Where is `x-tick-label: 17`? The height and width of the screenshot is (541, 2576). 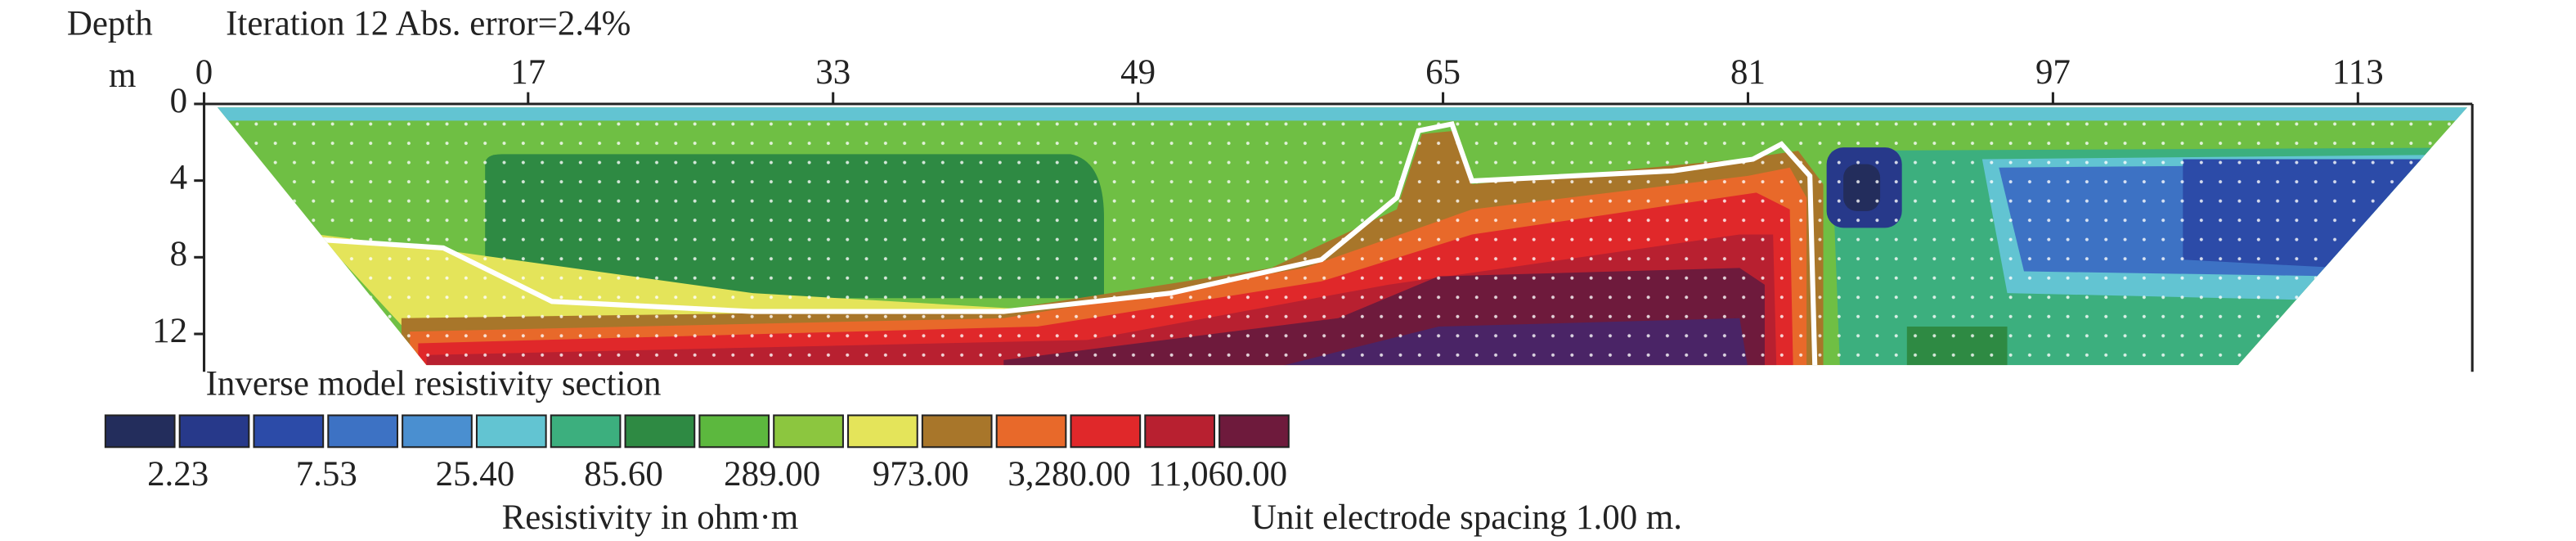
x-tick-label: 17 is located at coordinates (527, 72).